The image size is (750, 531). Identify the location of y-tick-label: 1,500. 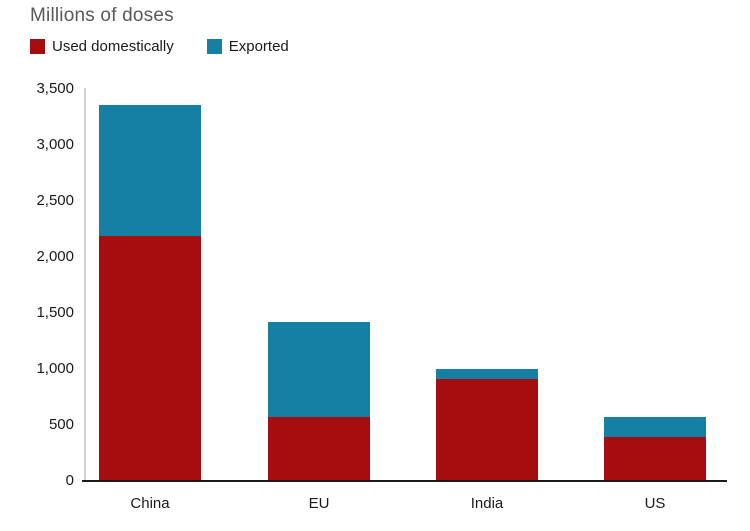
(55, 312).